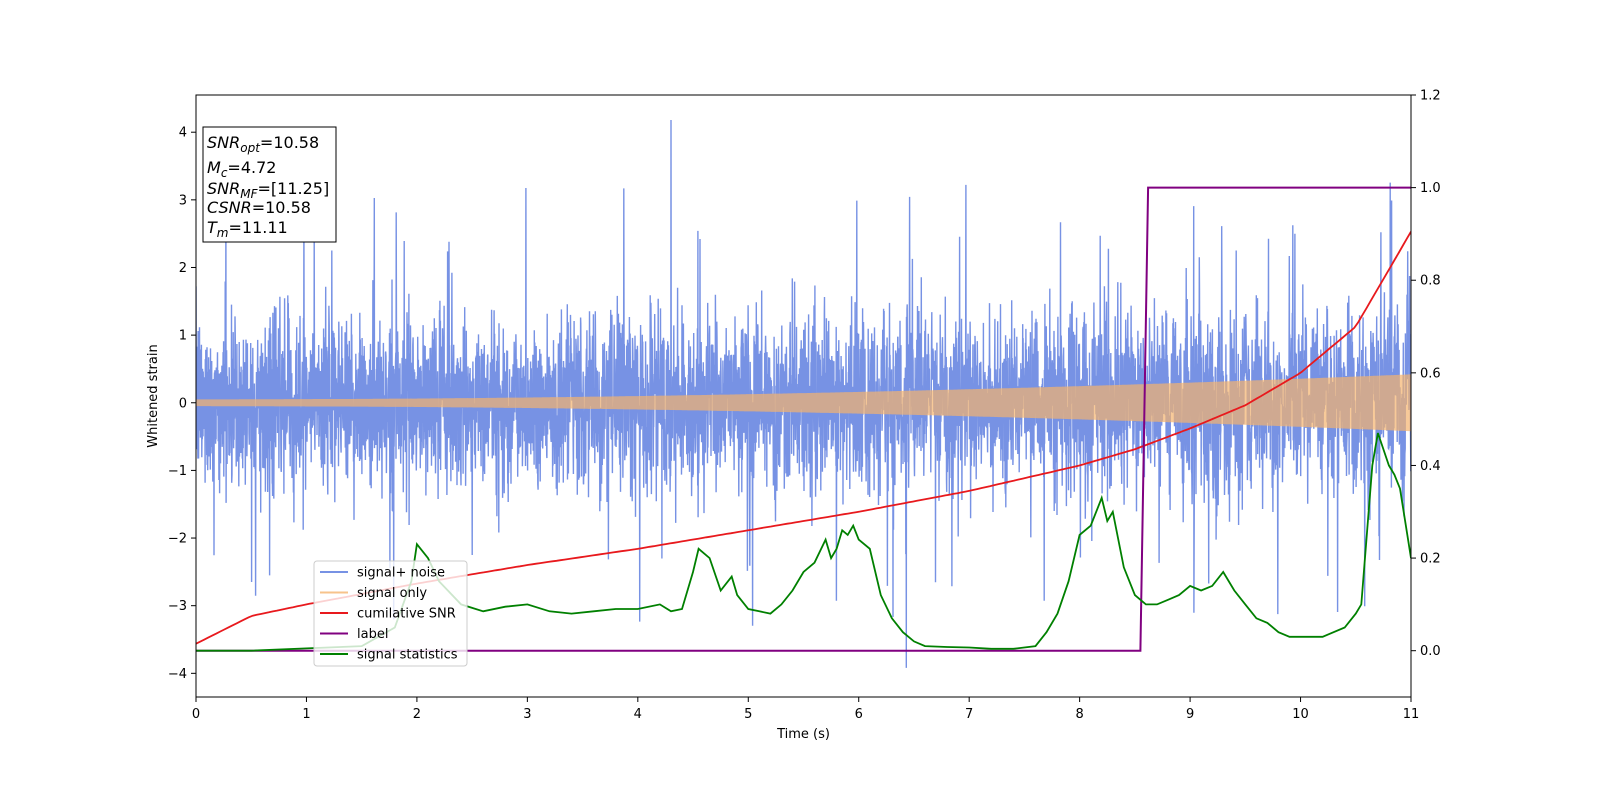 The width and height of the screenshot is (1600, 800). Describe the element at coordinates (1430, 188) in the screenshot. I see `y2-tick-label: 1.0` at that location.